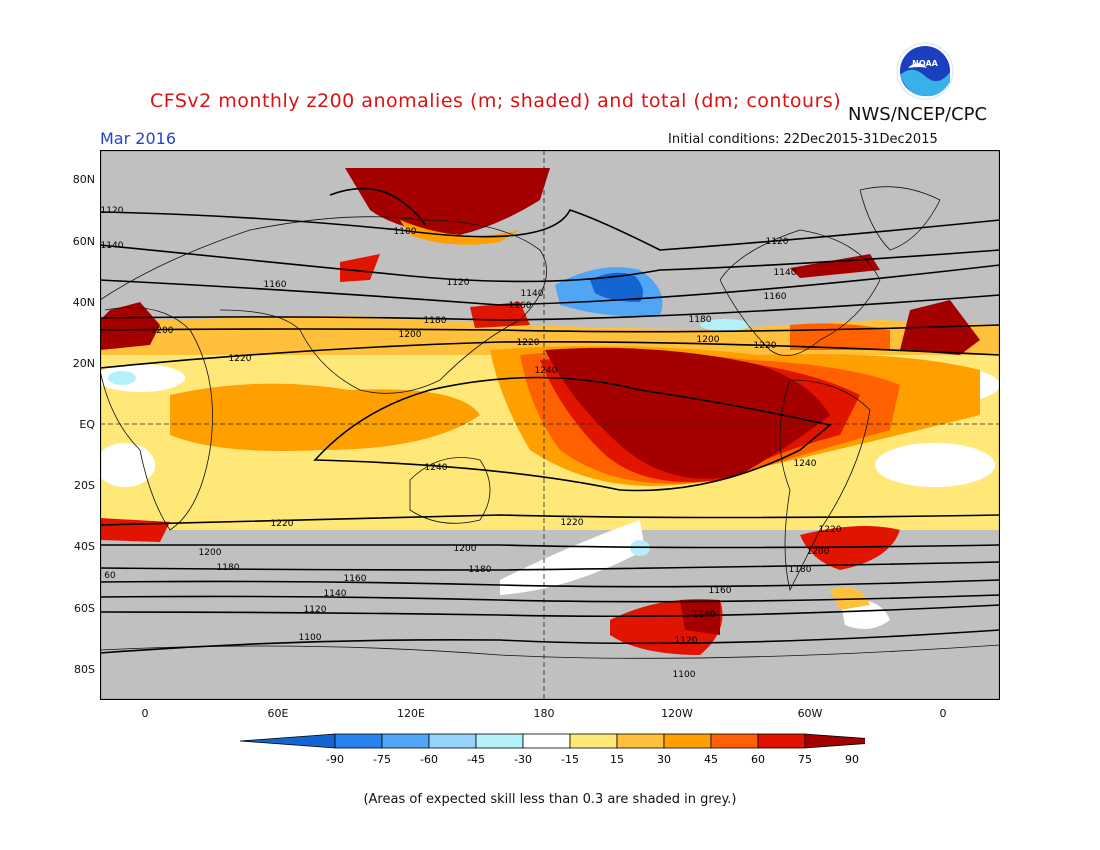 The width and height of the screenshot is (1100, 850). What do you see at coordinates (900, 218) in the screenshot?
I see `coast-greenland` at bounding box center [900, 218].